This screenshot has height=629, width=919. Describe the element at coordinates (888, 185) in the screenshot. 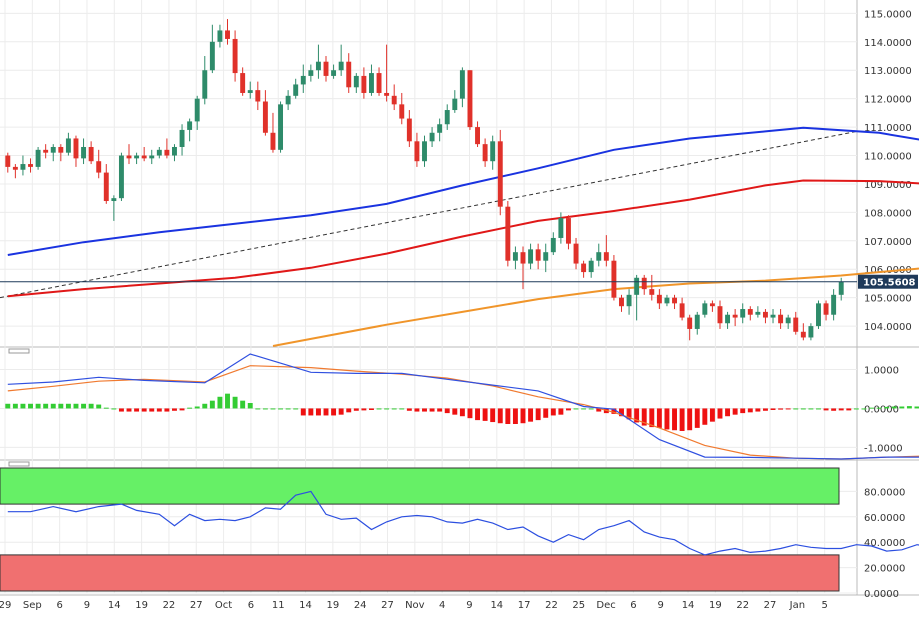

I see `price-y-tick-label: 109.0000` at that location.